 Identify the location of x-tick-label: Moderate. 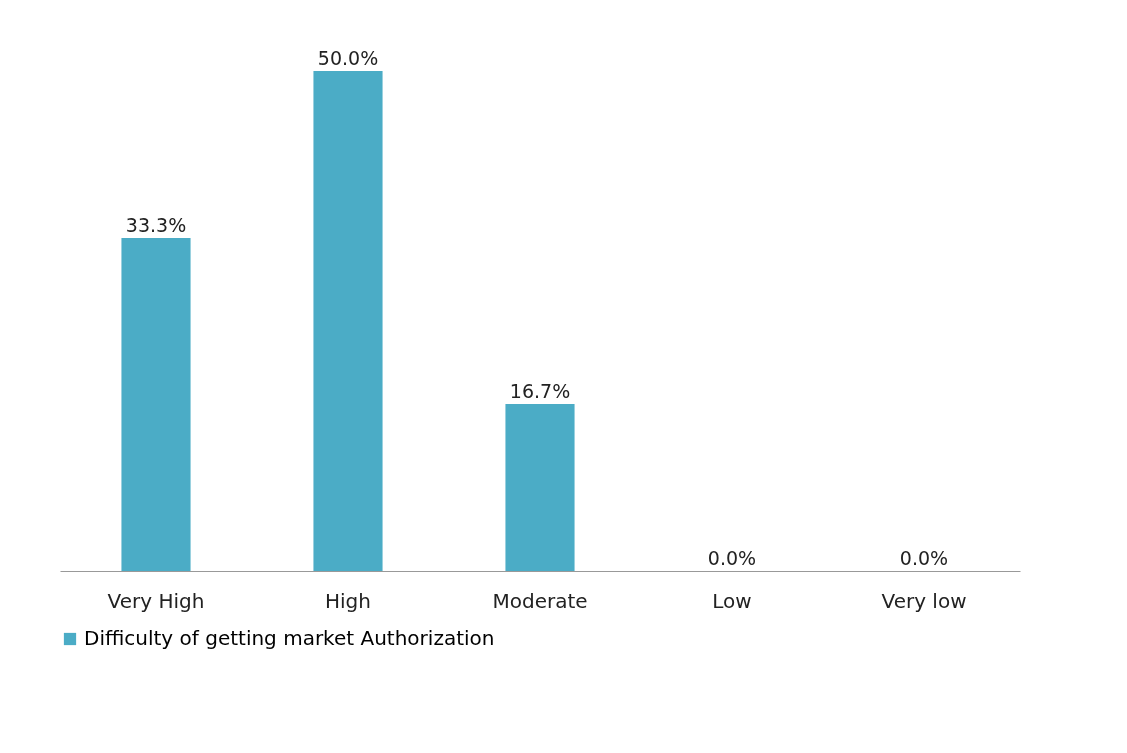
(540, 600).